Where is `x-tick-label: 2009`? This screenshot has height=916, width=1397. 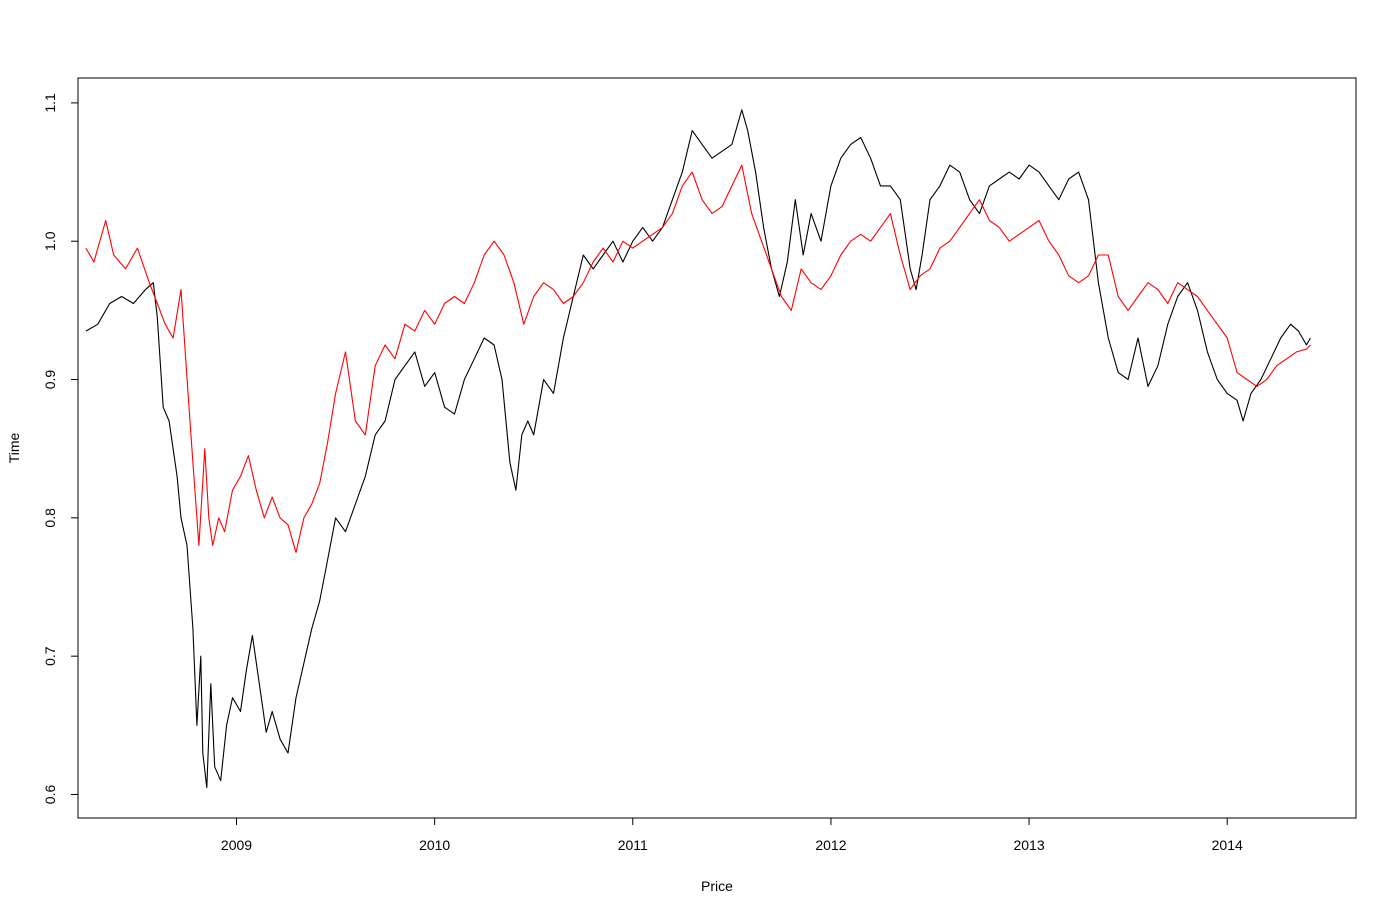
x-tick-label: 2009 is located at coordinates (236, 845).